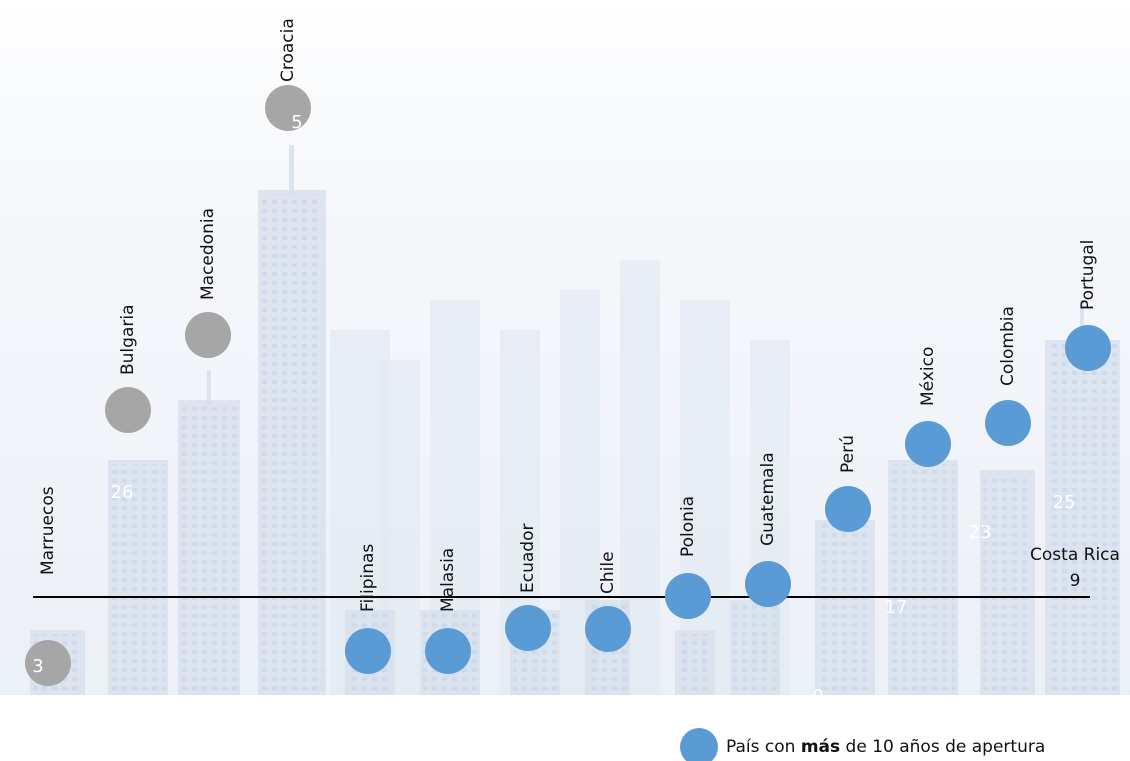 The image size is (1130, 761). What do you see at coordinates (848, 509) in the screenshot?
I see `point-peru` at bounding box center [848, 509].